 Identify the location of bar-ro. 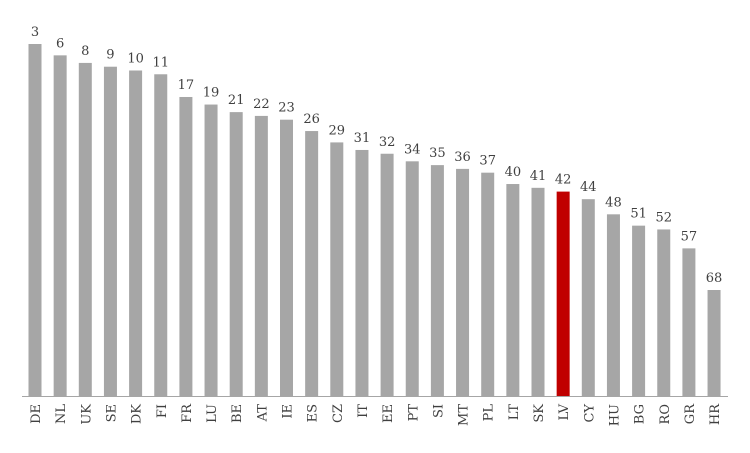
(664, 312).